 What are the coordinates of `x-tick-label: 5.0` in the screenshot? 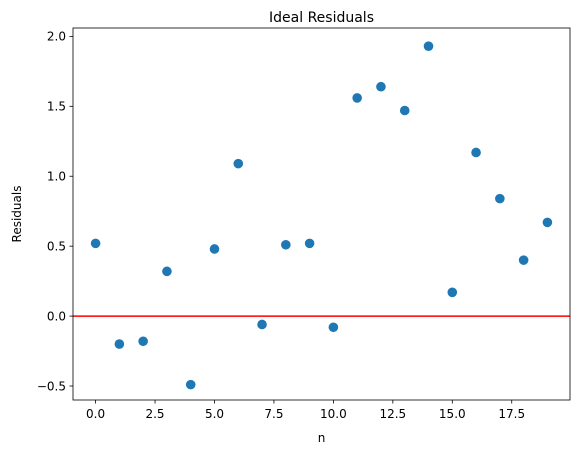 It's located at (214, 414).